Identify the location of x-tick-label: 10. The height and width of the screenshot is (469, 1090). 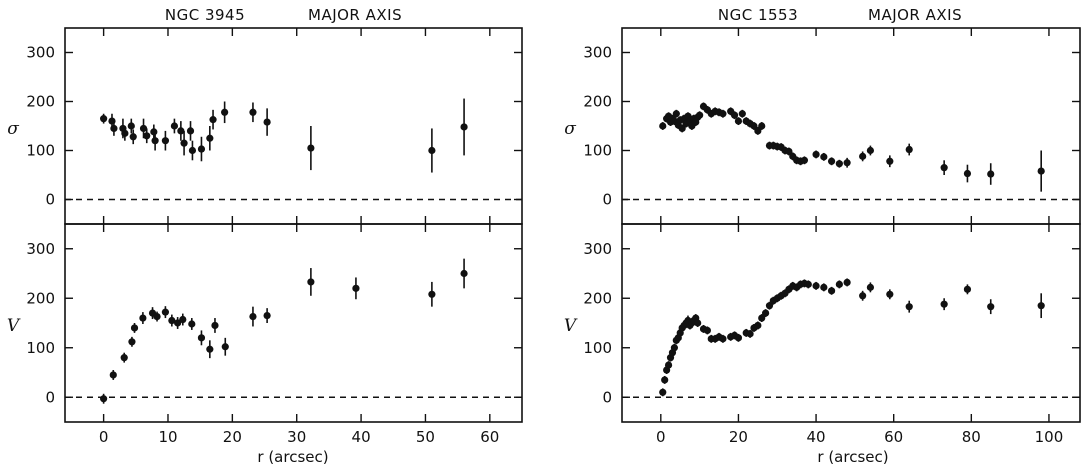
(167, 437).